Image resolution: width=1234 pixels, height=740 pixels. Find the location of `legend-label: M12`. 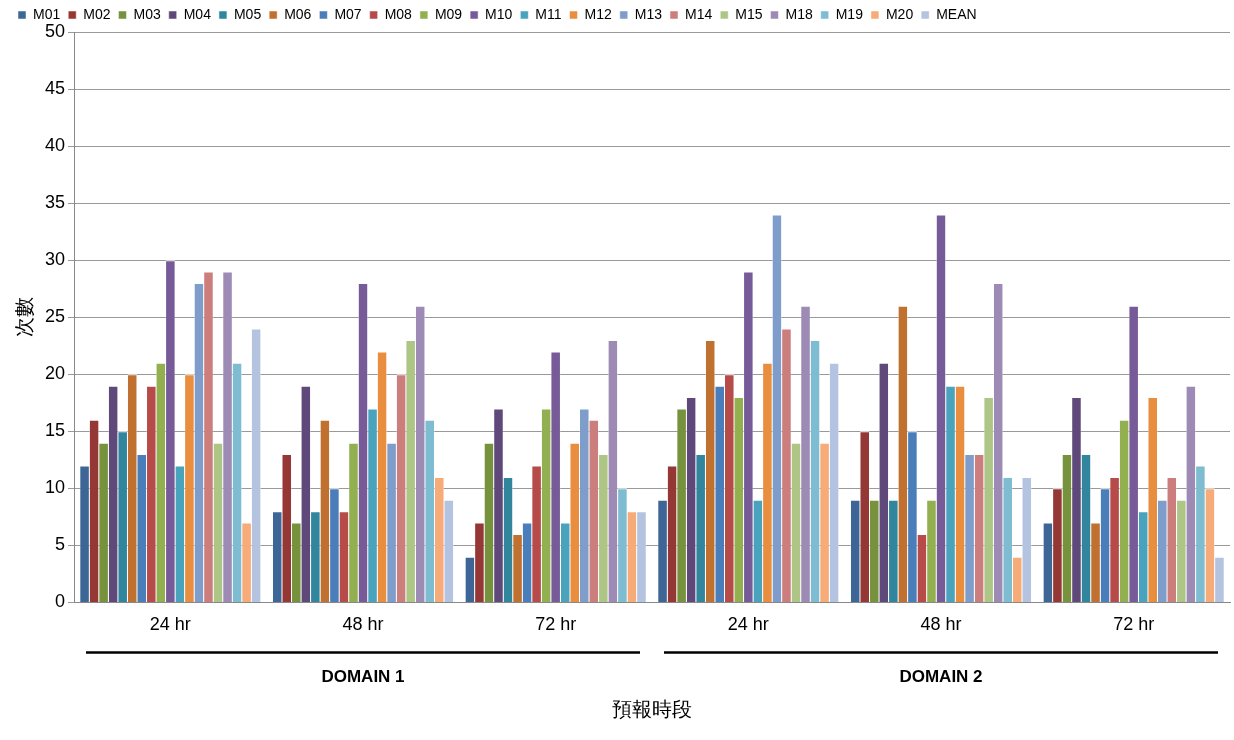

legend-label: M12 is located at coordinates (598, 13).